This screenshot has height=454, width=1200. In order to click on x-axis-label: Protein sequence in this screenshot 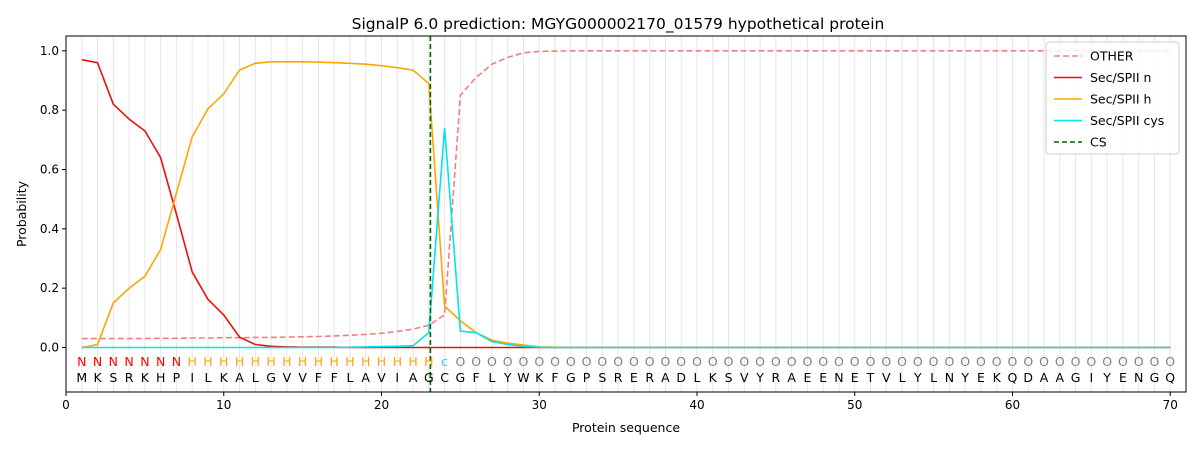, I will do `click(626, 427)`.